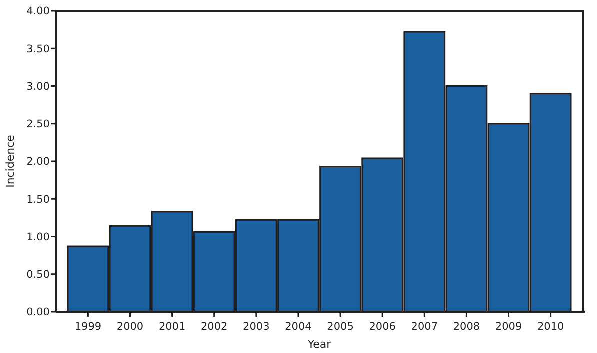 The height and width of the screenshot is (353, 597). What do you see at coordinates (424, 327) in the screenshot?
I see `x-tick-label: 2007` at bounding box center [424, 327].